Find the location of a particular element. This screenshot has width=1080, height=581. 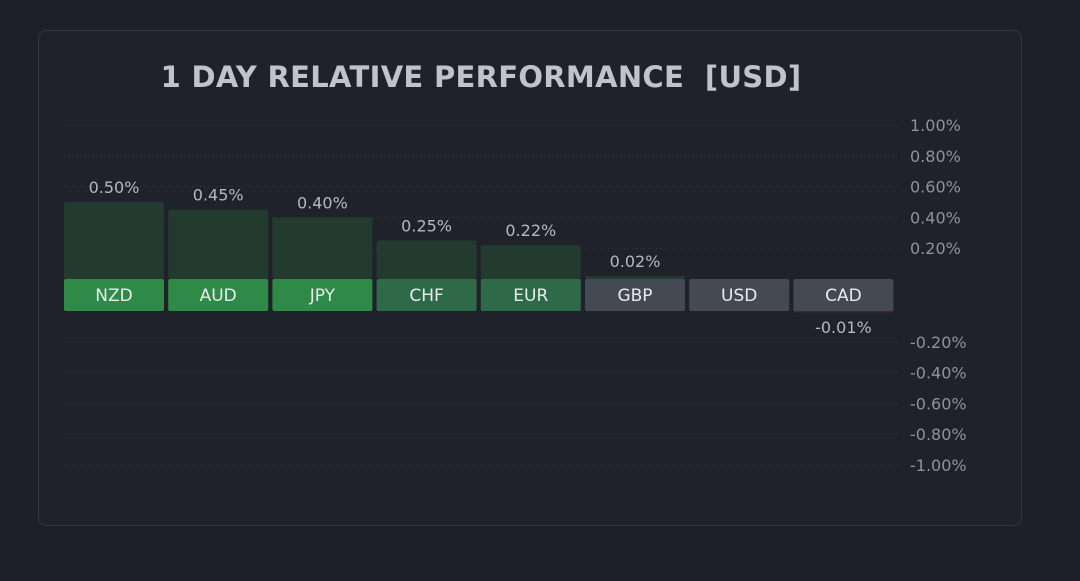

category-box-cad is located at coordinates (843, 295).